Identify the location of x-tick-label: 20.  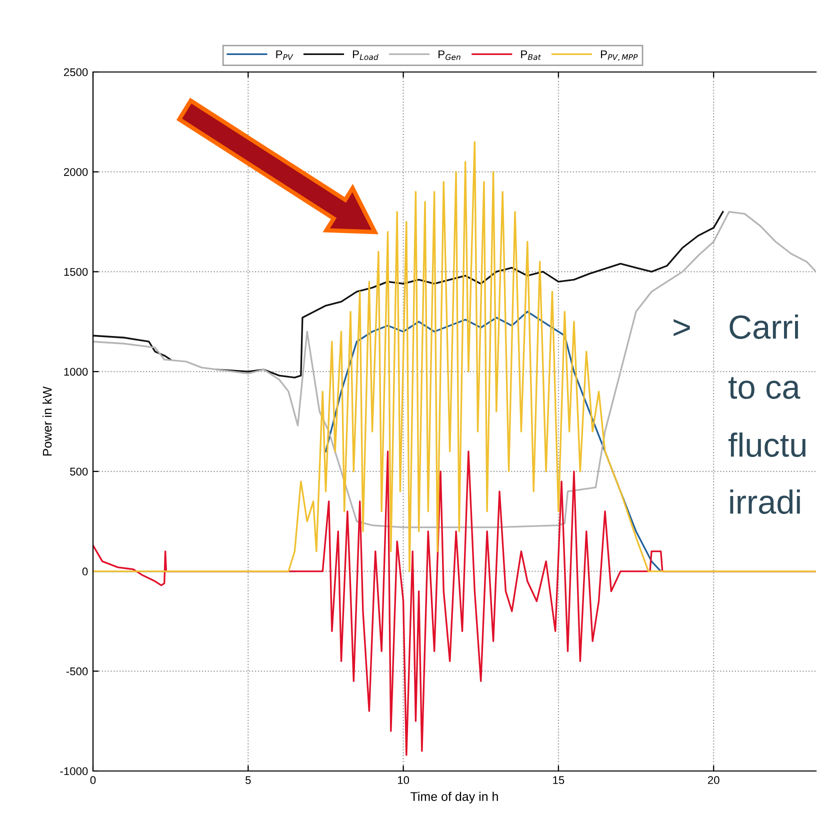
(714, 780).